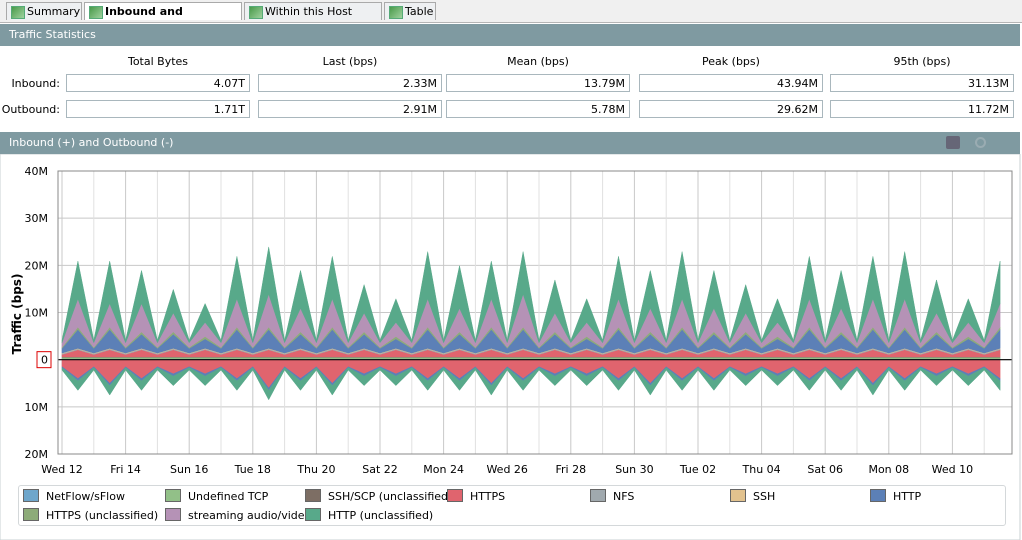 This screenshot has width=1022, height=540. I want to click on chart-title: Inbound (+) and Outbound (-), so click(91, 142).